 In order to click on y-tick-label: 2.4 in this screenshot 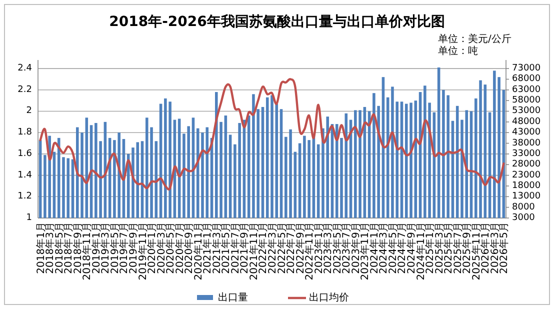, I will do `click(25, 69)`.